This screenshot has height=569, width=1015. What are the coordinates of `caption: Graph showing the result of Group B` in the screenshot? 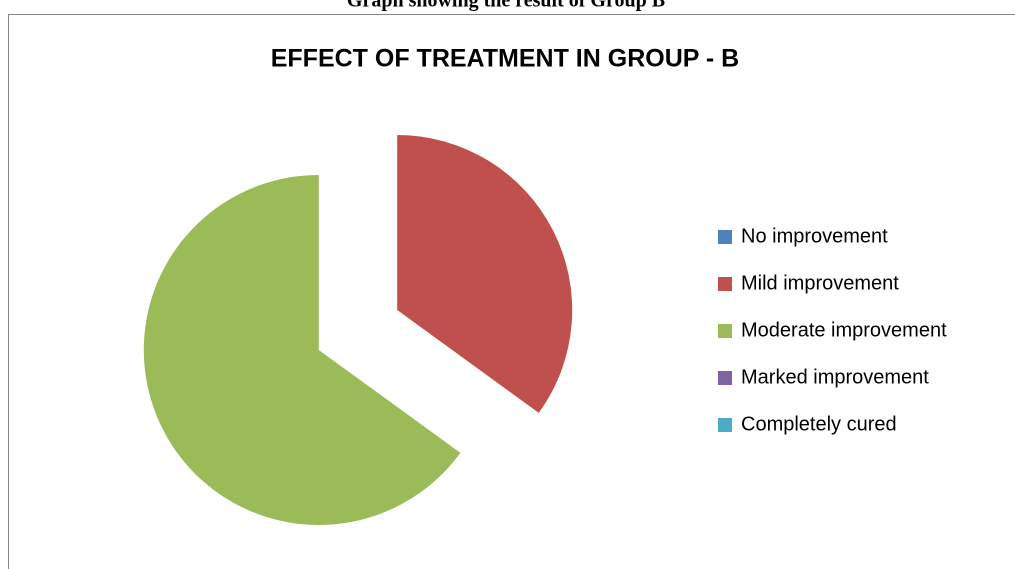 It's located at (506, 6).